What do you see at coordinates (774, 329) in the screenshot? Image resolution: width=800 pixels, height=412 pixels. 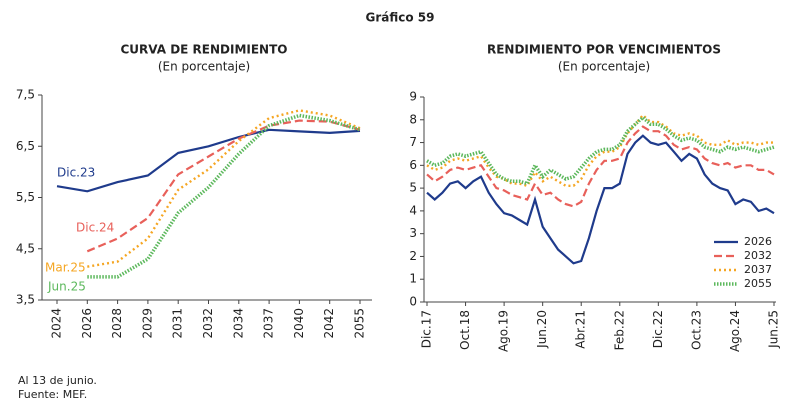 I see `x-tick-label: Jun.25` at bounding box center [774, 329].